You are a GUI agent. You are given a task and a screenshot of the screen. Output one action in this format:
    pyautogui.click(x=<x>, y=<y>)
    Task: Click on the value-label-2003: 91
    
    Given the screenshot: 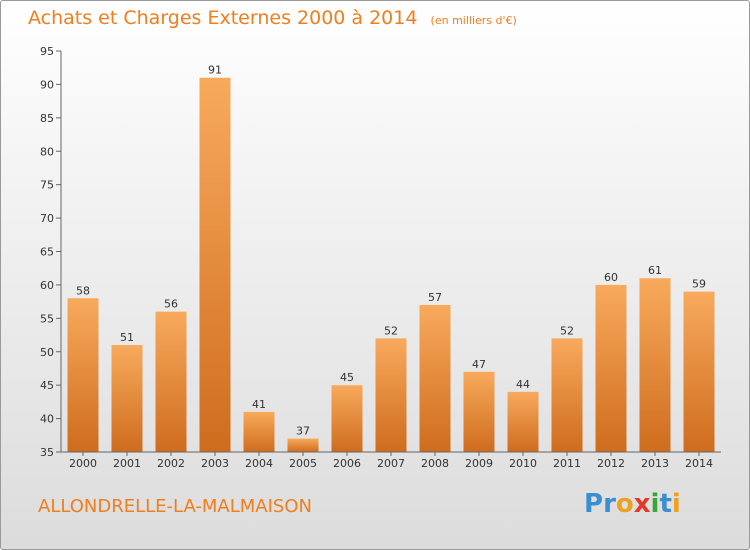 What is the action you would take?
    pyautogui.click(x=215, y=70)
    